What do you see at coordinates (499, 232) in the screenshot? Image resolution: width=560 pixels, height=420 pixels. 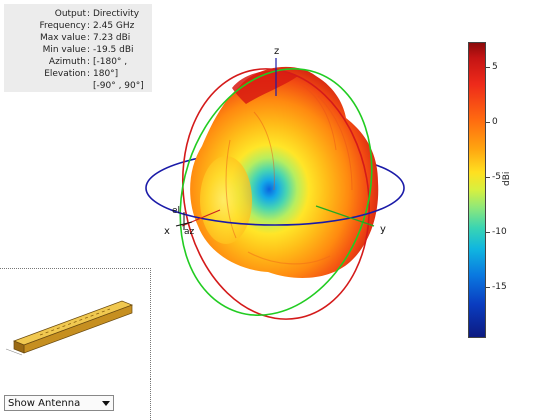 I see `colorbar-tick-label: -10` at bounding box center [499, 232].